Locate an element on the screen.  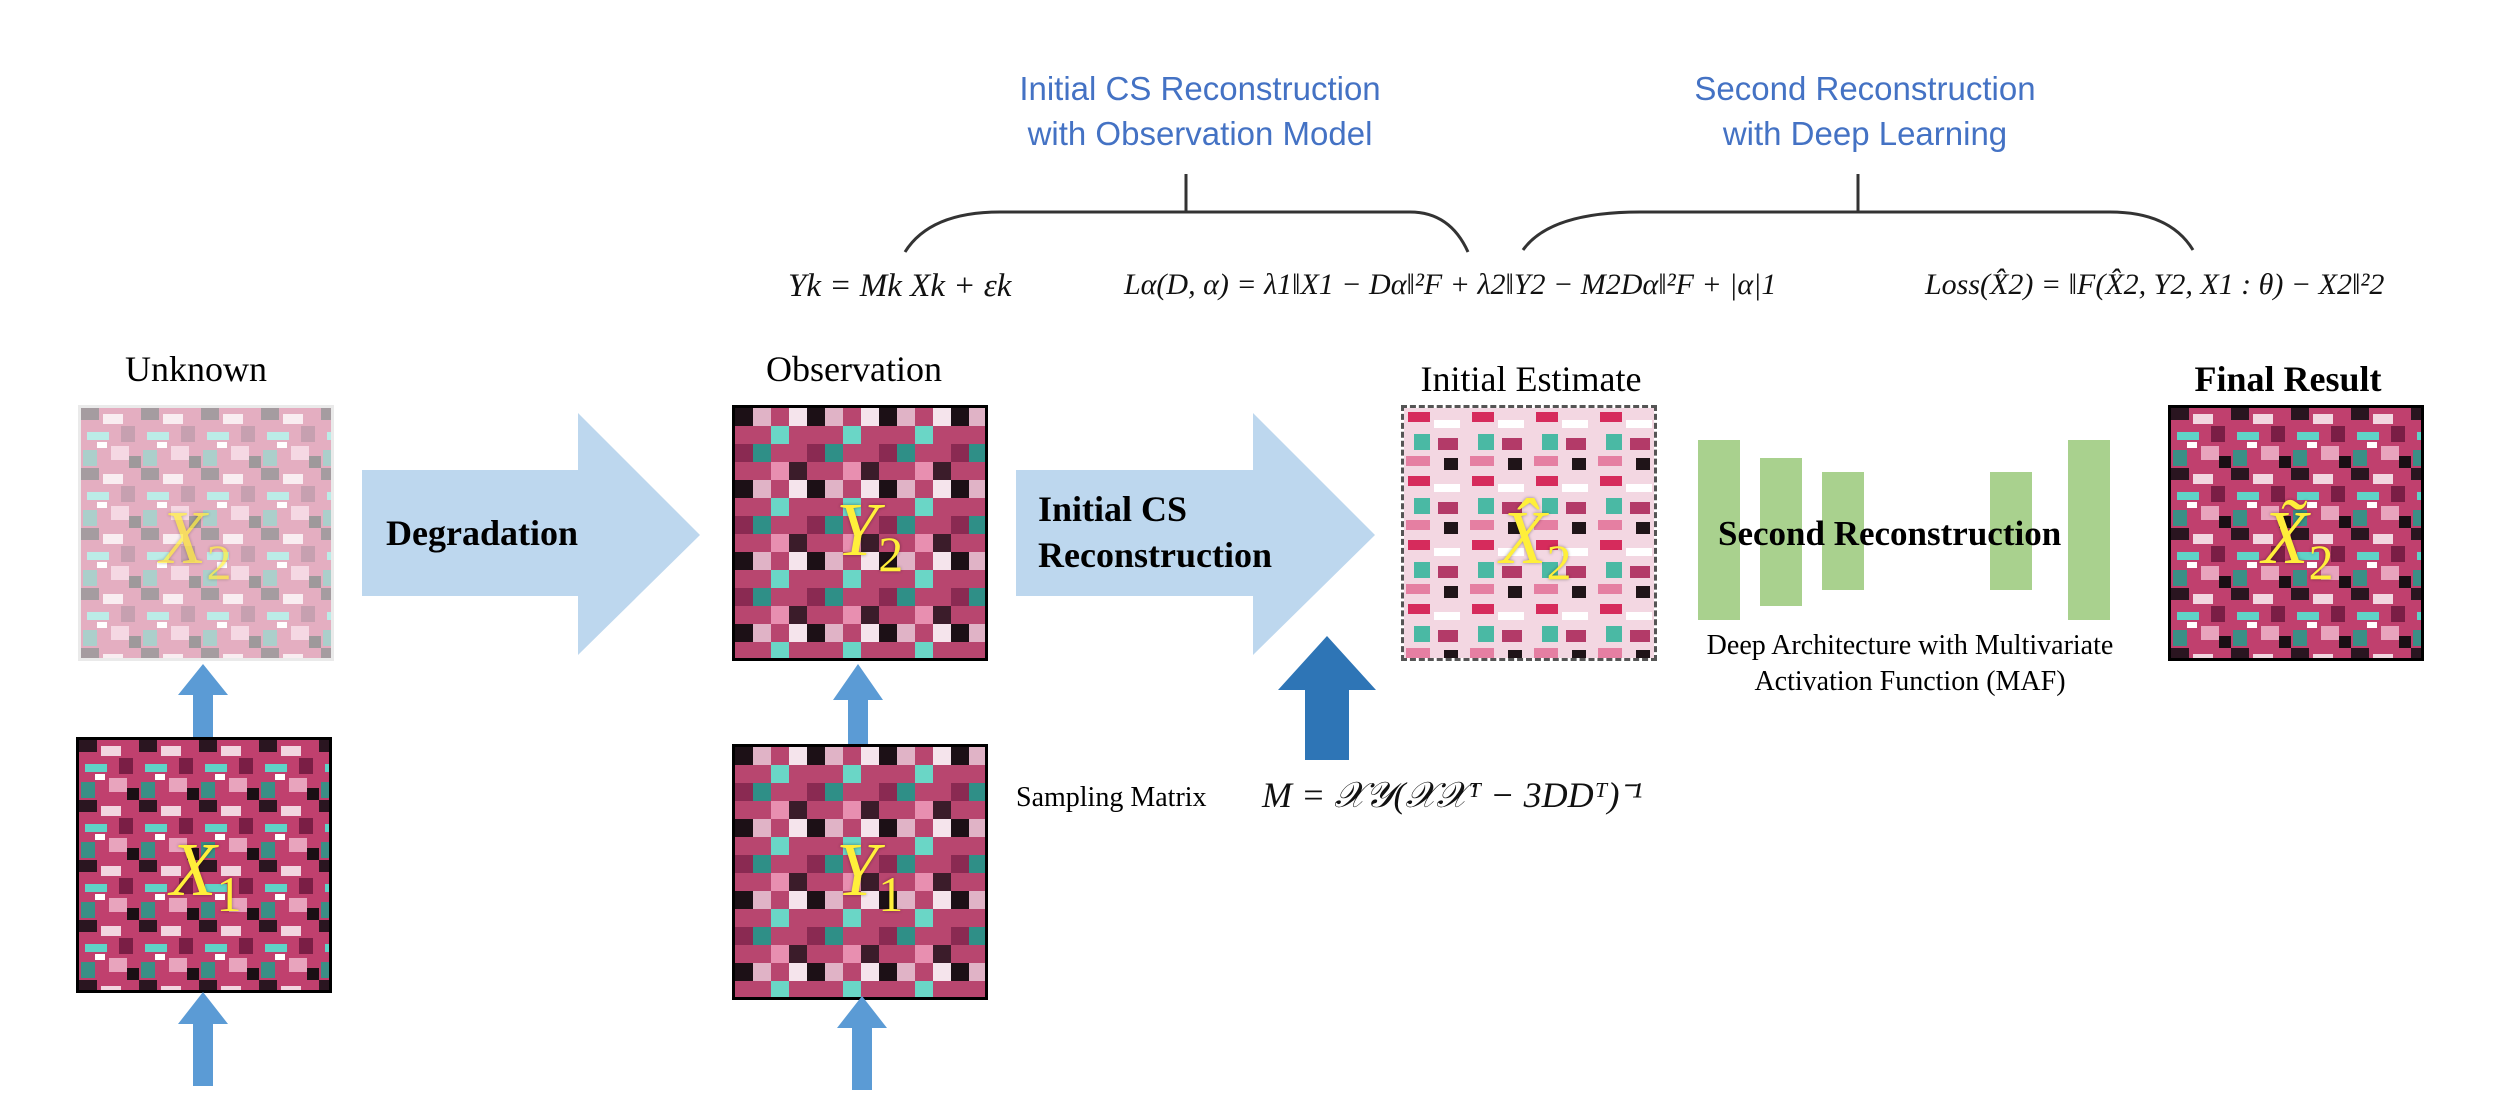
brace-second is located at coordinates (1858, 212).